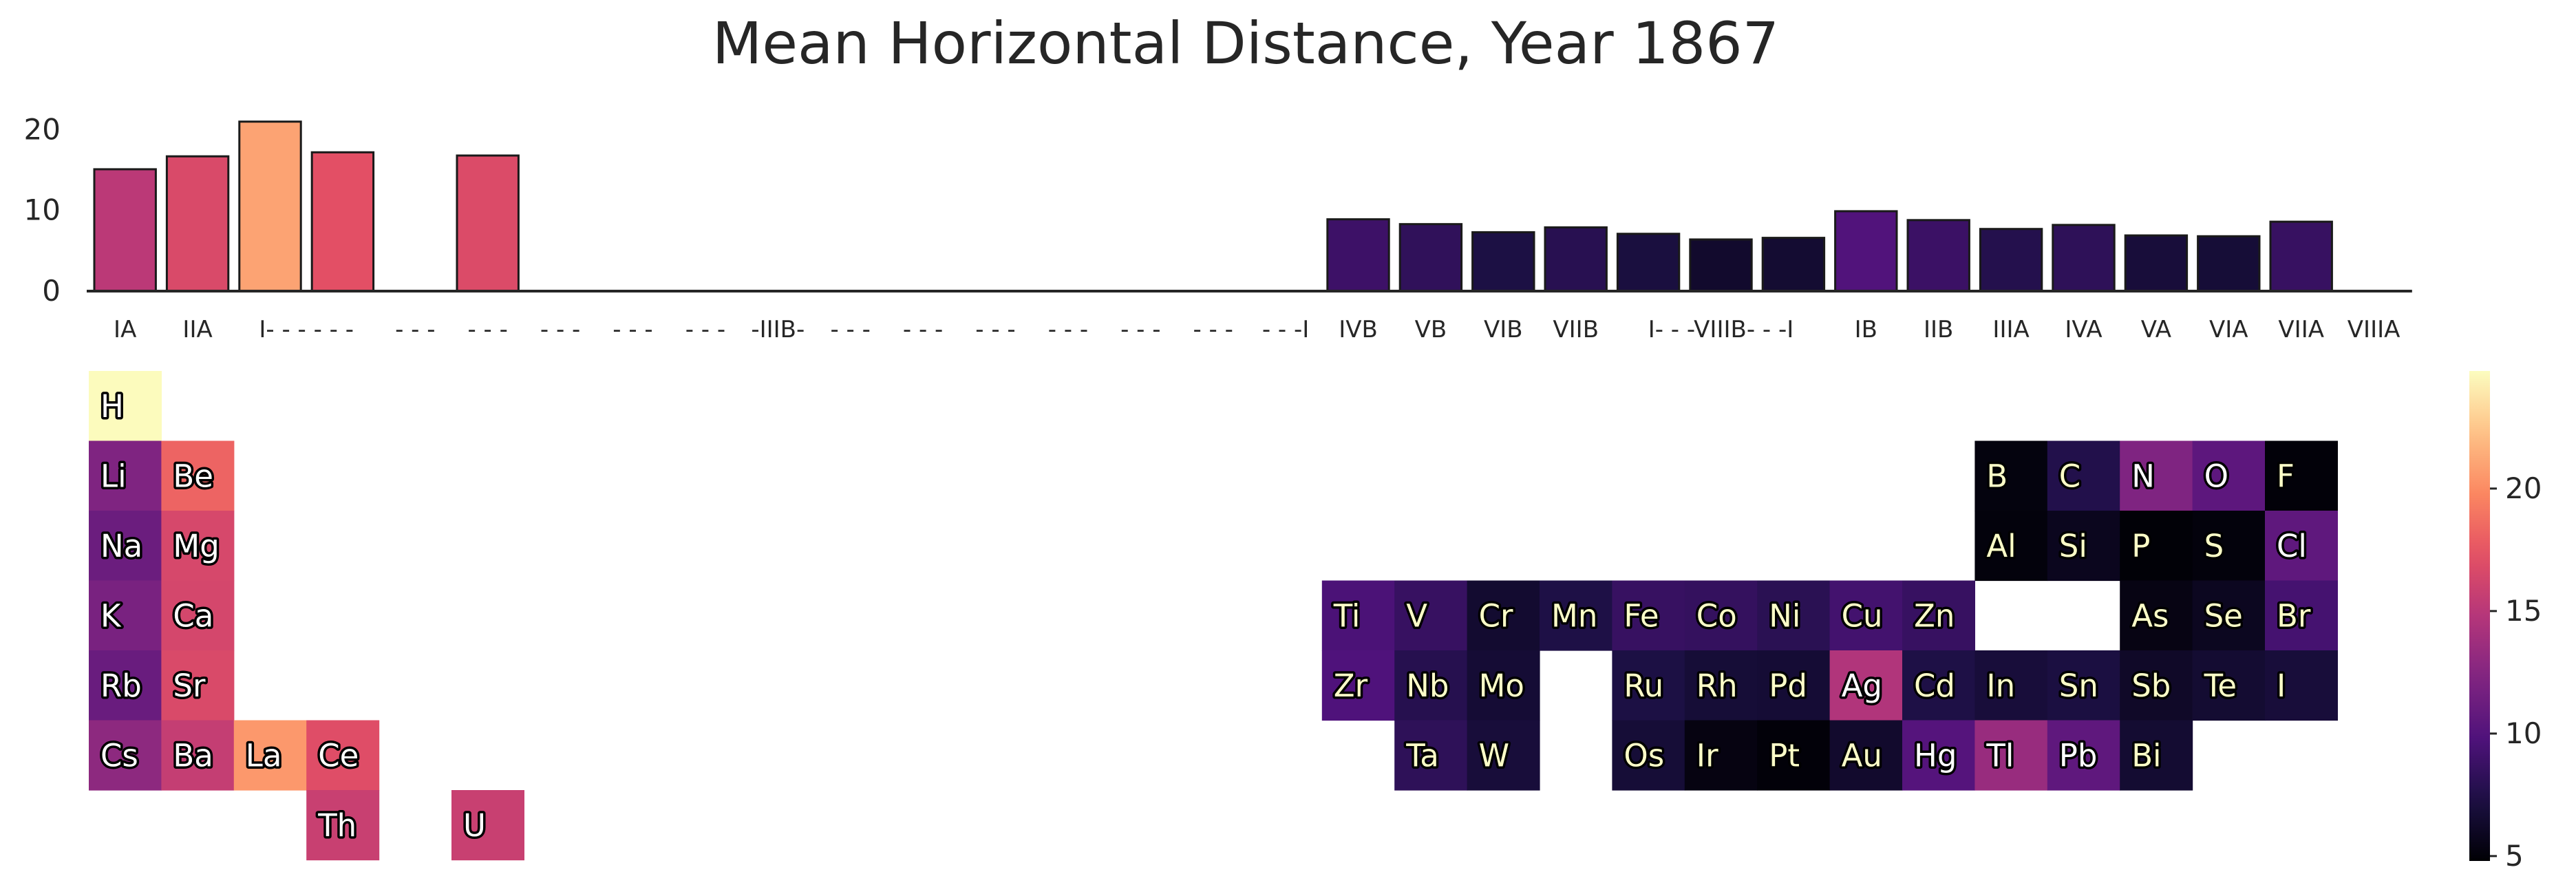 The height and width of the screenshot is (894, 2576). What do you see at coordinates (2228, 329) in the screenshot?
I see `x-tick-label: VIA` at bounding box center [2228, 329].